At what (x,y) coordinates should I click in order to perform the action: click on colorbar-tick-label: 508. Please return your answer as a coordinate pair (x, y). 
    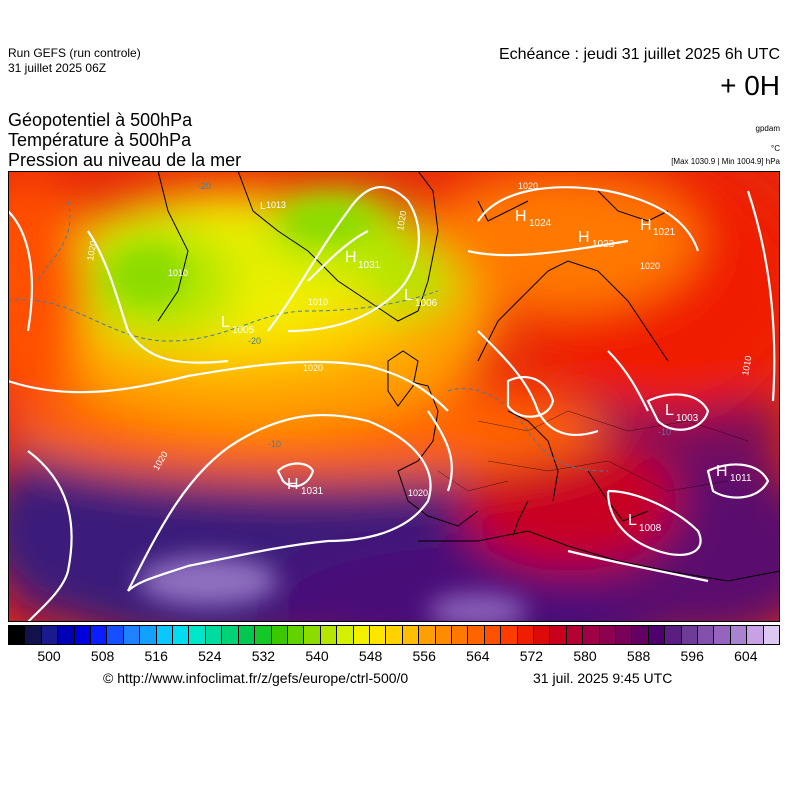
    Looking at the image, I should click on (102, 656).